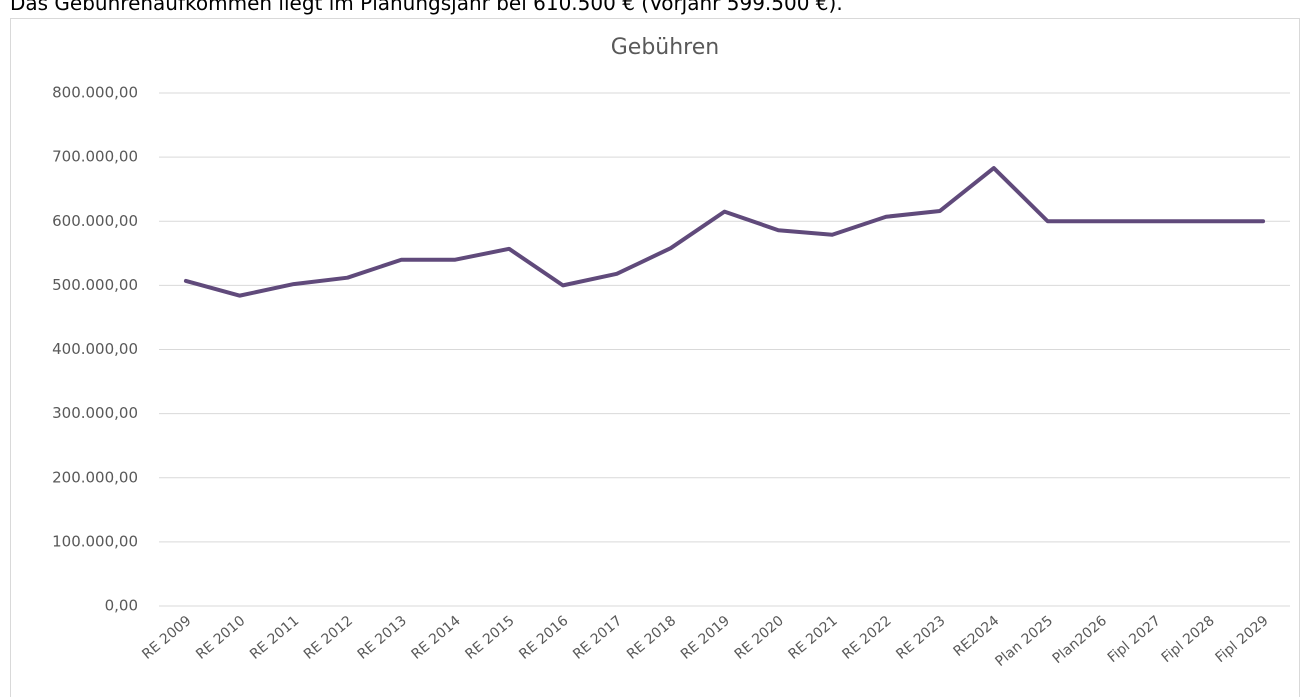 The image size is (1307, 697). Describe the element at coordinates (95, 157) in the screenshot. I see `y-tick-label: 700.000,00` at that location.